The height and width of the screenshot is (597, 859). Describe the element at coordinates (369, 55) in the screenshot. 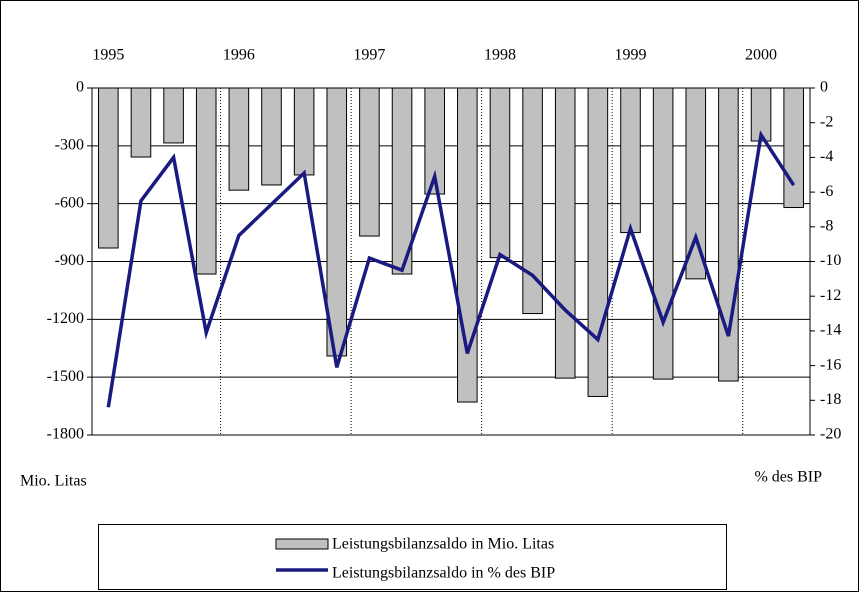

I see `x-tick-label: 1997` at that location.